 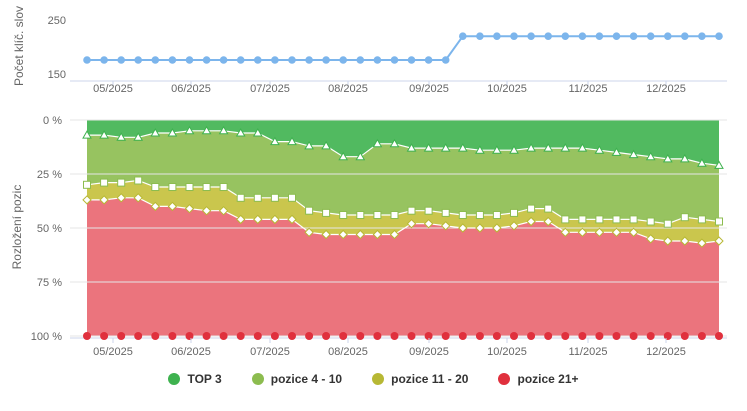 What do you see at coordinates (49, 283) in the screenshot?
I see `bottom-y-tick-label: 75 %` at bounding box center [49, 283].